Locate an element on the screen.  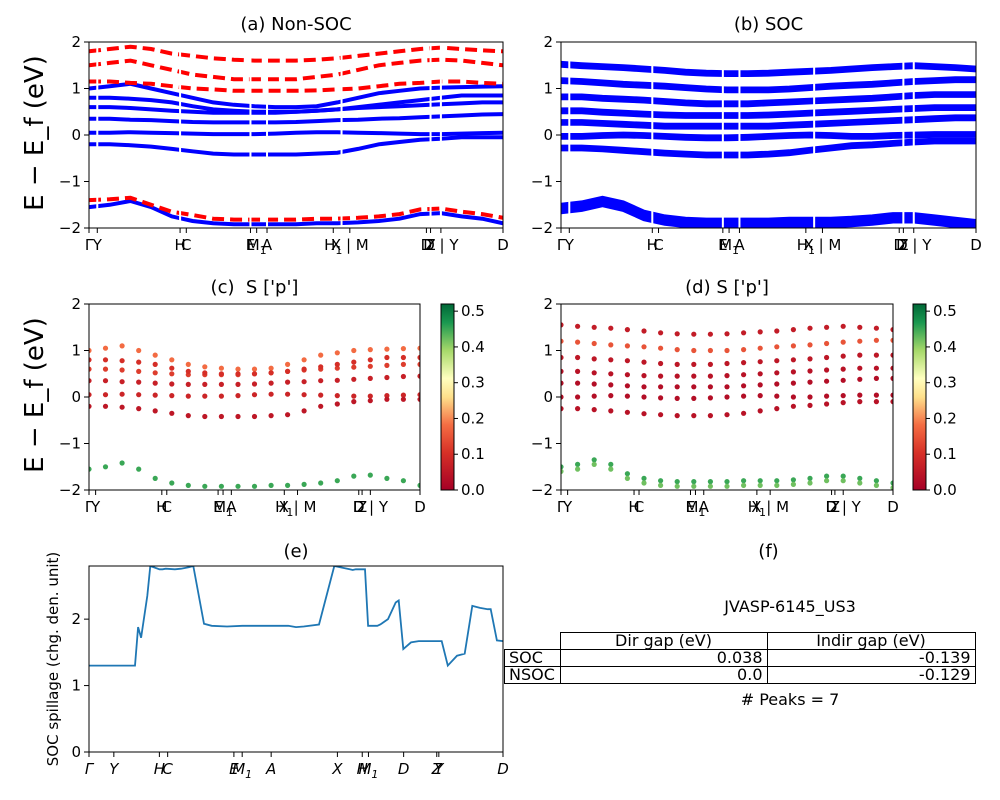
panel-a-xtick-label: C is located at coordinates (186, 245).